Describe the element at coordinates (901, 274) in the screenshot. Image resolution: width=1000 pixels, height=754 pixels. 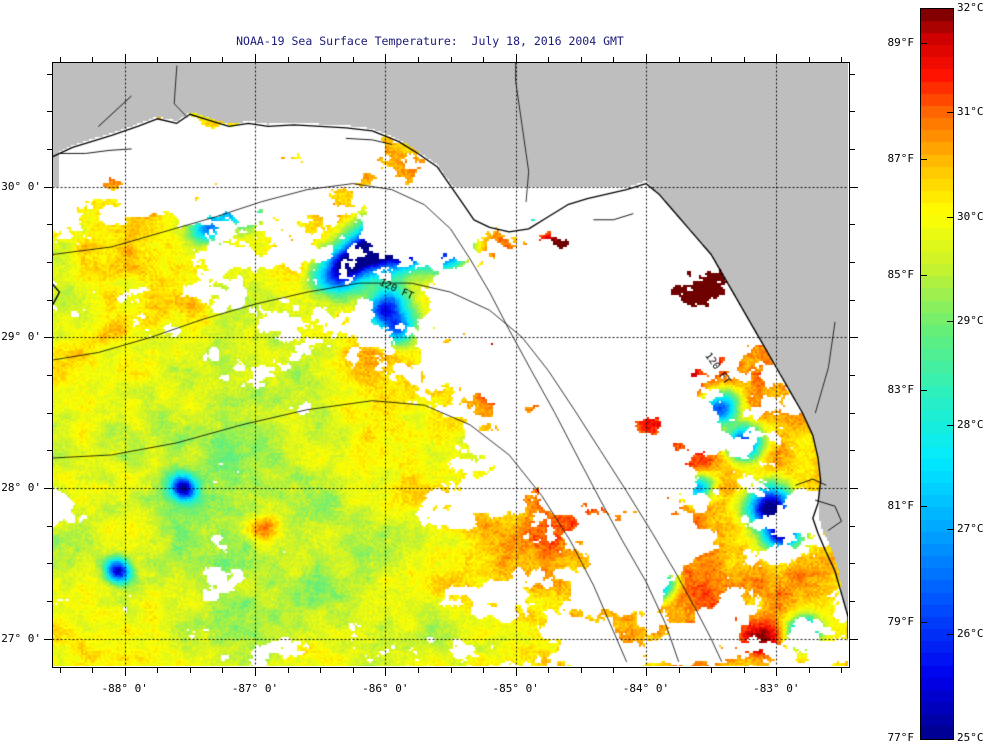
I see `colorbar-label-fahrenheit: 85°F` at that location.